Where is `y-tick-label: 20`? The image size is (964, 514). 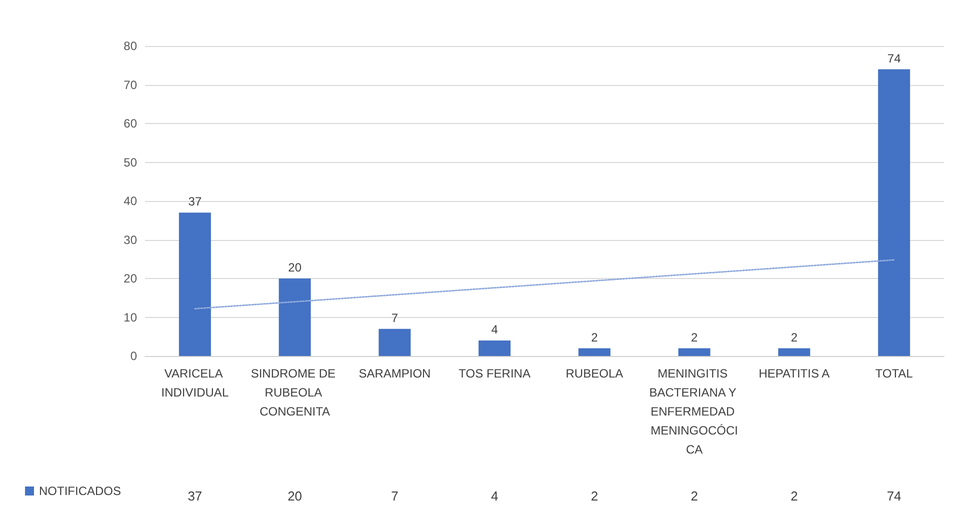 y-tick-label: 20 is located at coordinates (131, 279).